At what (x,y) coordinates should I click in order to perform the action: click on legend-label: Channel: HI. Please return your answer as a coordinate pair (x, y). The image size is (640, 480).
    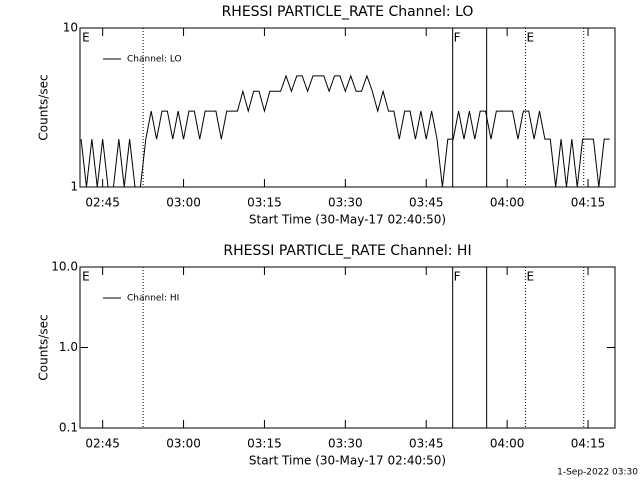
    Looking at the image, I should click on (153, 299).